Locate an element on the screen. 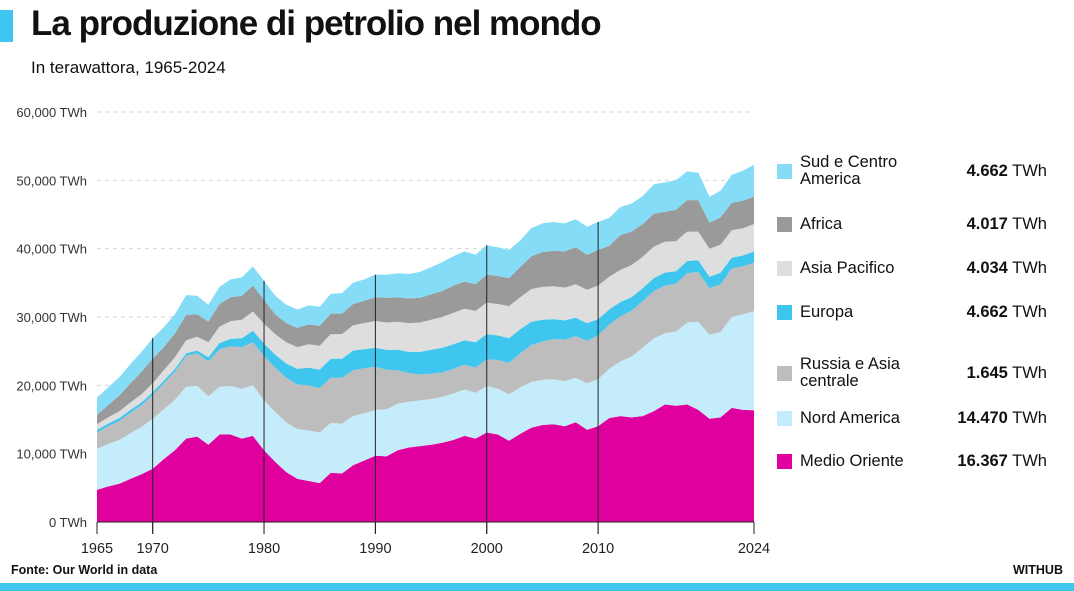 This screenshot has width=1074, height=591. legend-value-number: 4.017 is located at coordinates (987, 224).